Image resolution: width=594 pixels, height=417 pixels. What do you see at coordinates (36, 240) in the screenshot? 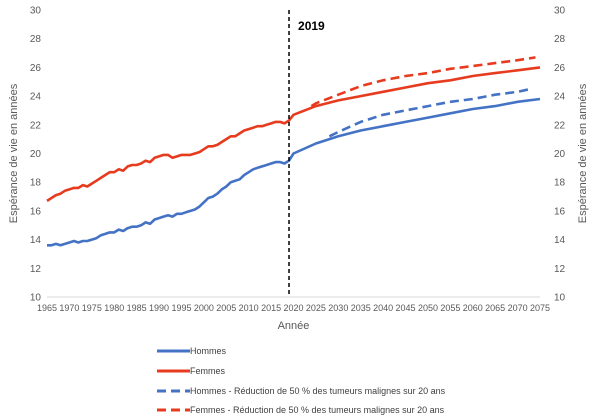
I see `y-tick-label-left: 14` at bounding box center [36, 240].